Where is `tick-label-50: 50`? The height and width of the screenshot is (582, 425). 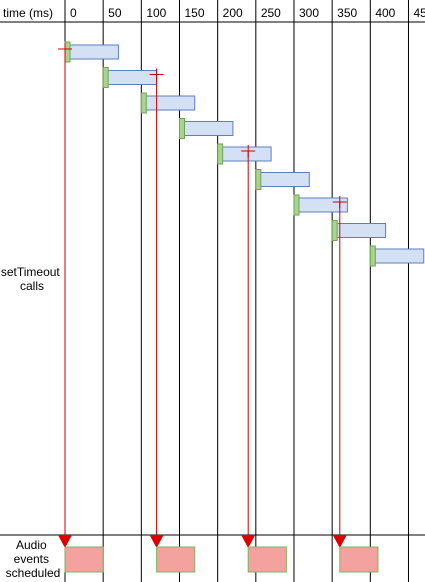 tick-label-50: 50 is located at coordinates (115, 13).